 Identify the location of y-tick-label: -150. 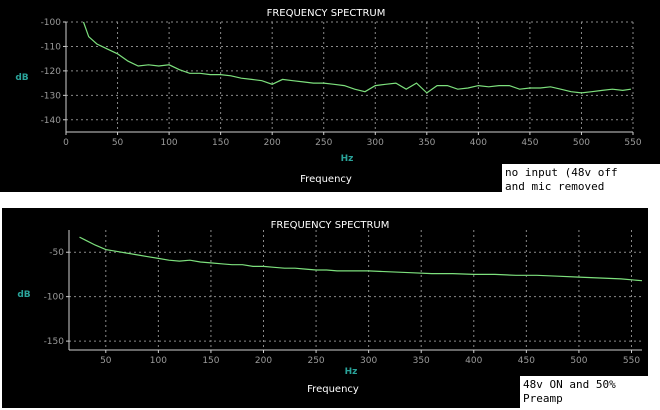
(54, 342).